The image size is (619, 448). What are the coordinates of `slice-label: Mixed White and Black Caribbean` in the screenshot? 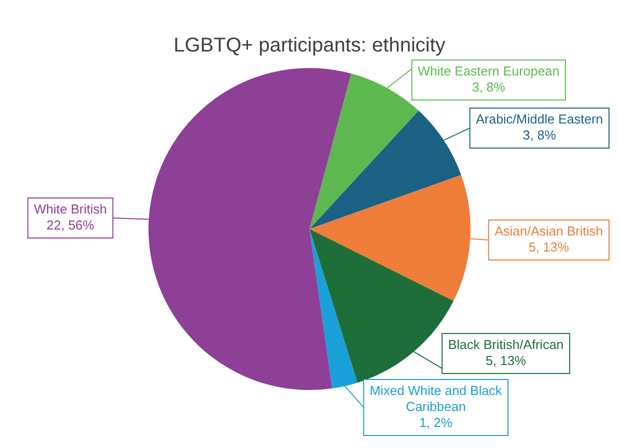 It's located at (436, 398).